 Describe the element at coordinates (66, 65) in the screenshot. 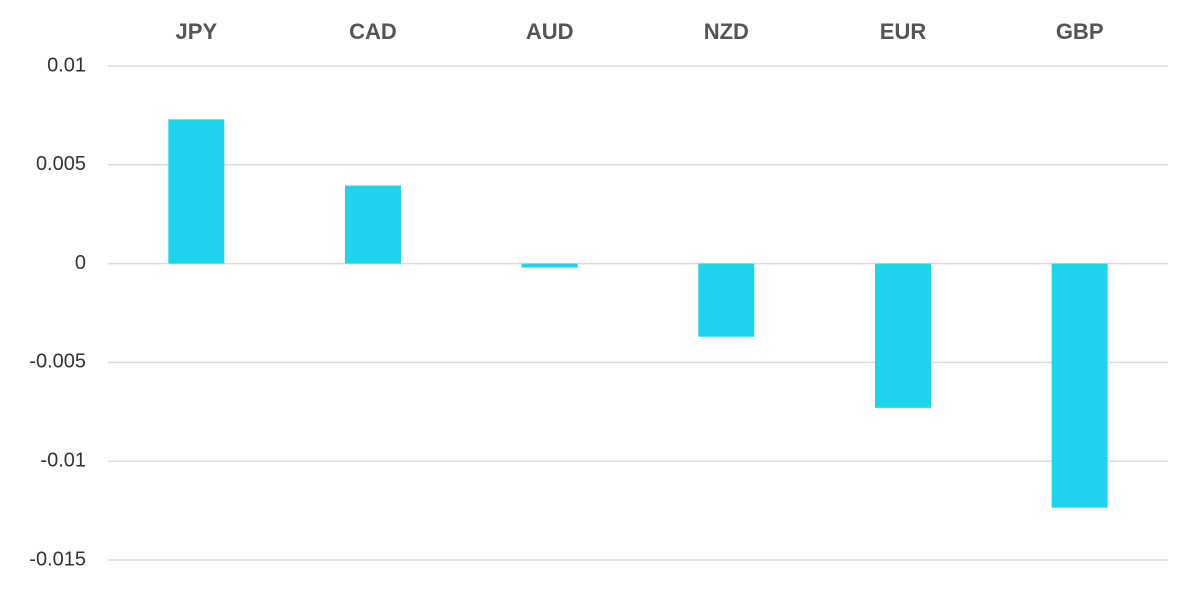

I see `y-tick-label: 0.01` at that location.